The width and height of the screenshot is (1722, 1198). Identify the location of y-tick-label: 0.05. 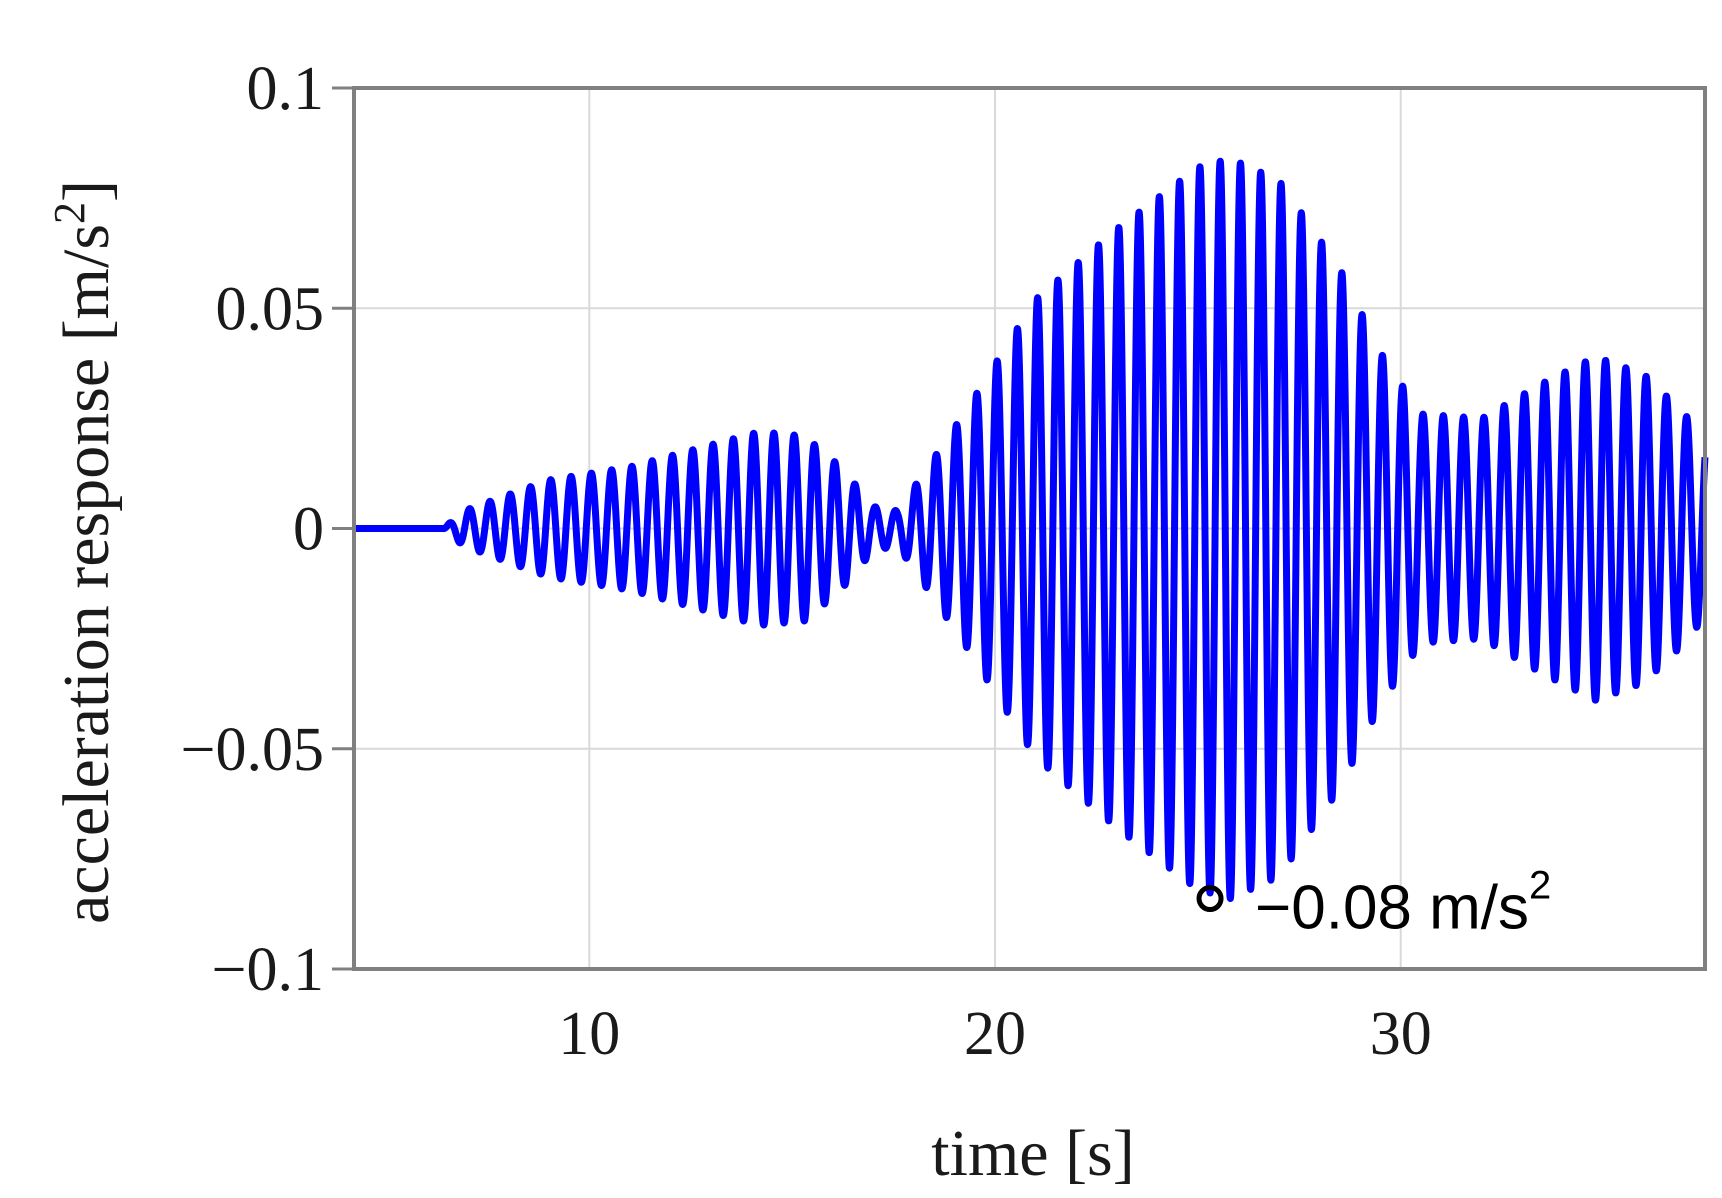
(270, 309).